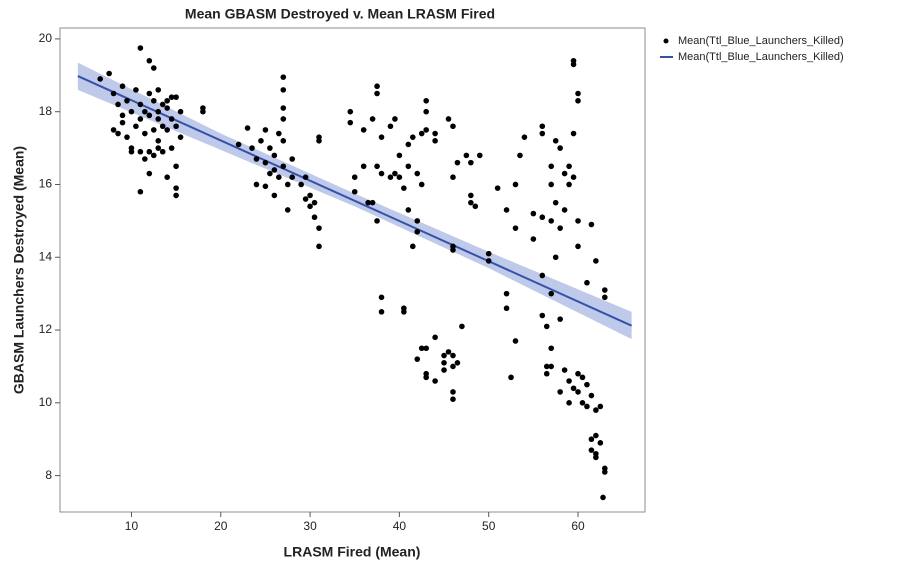 This screenshot has height=567, width=897. I want to click on x-tick-label: 60, so click(578, 526).